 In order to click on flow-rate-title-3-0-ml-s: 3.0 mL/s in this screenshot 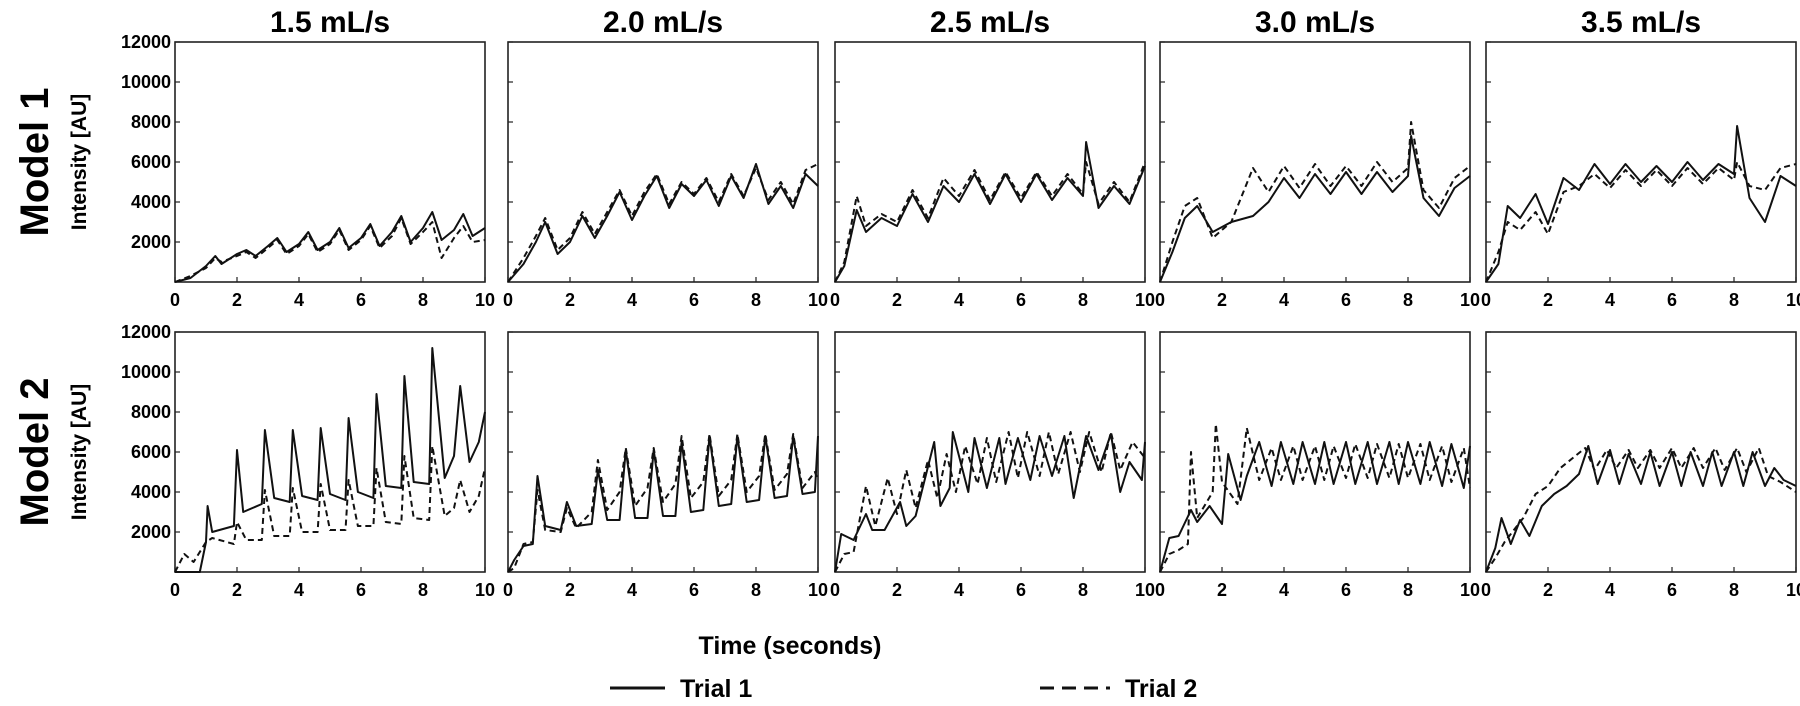, I will do `click(1315, 22)`.